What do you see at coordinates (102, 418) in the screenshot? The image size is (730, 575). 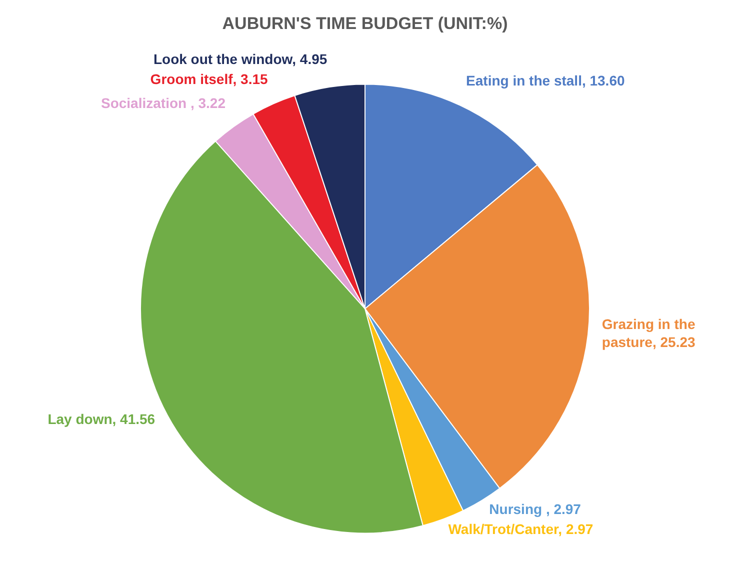 I see `slice-label: Lay down, 41.56` at bounding box center [102, 418].